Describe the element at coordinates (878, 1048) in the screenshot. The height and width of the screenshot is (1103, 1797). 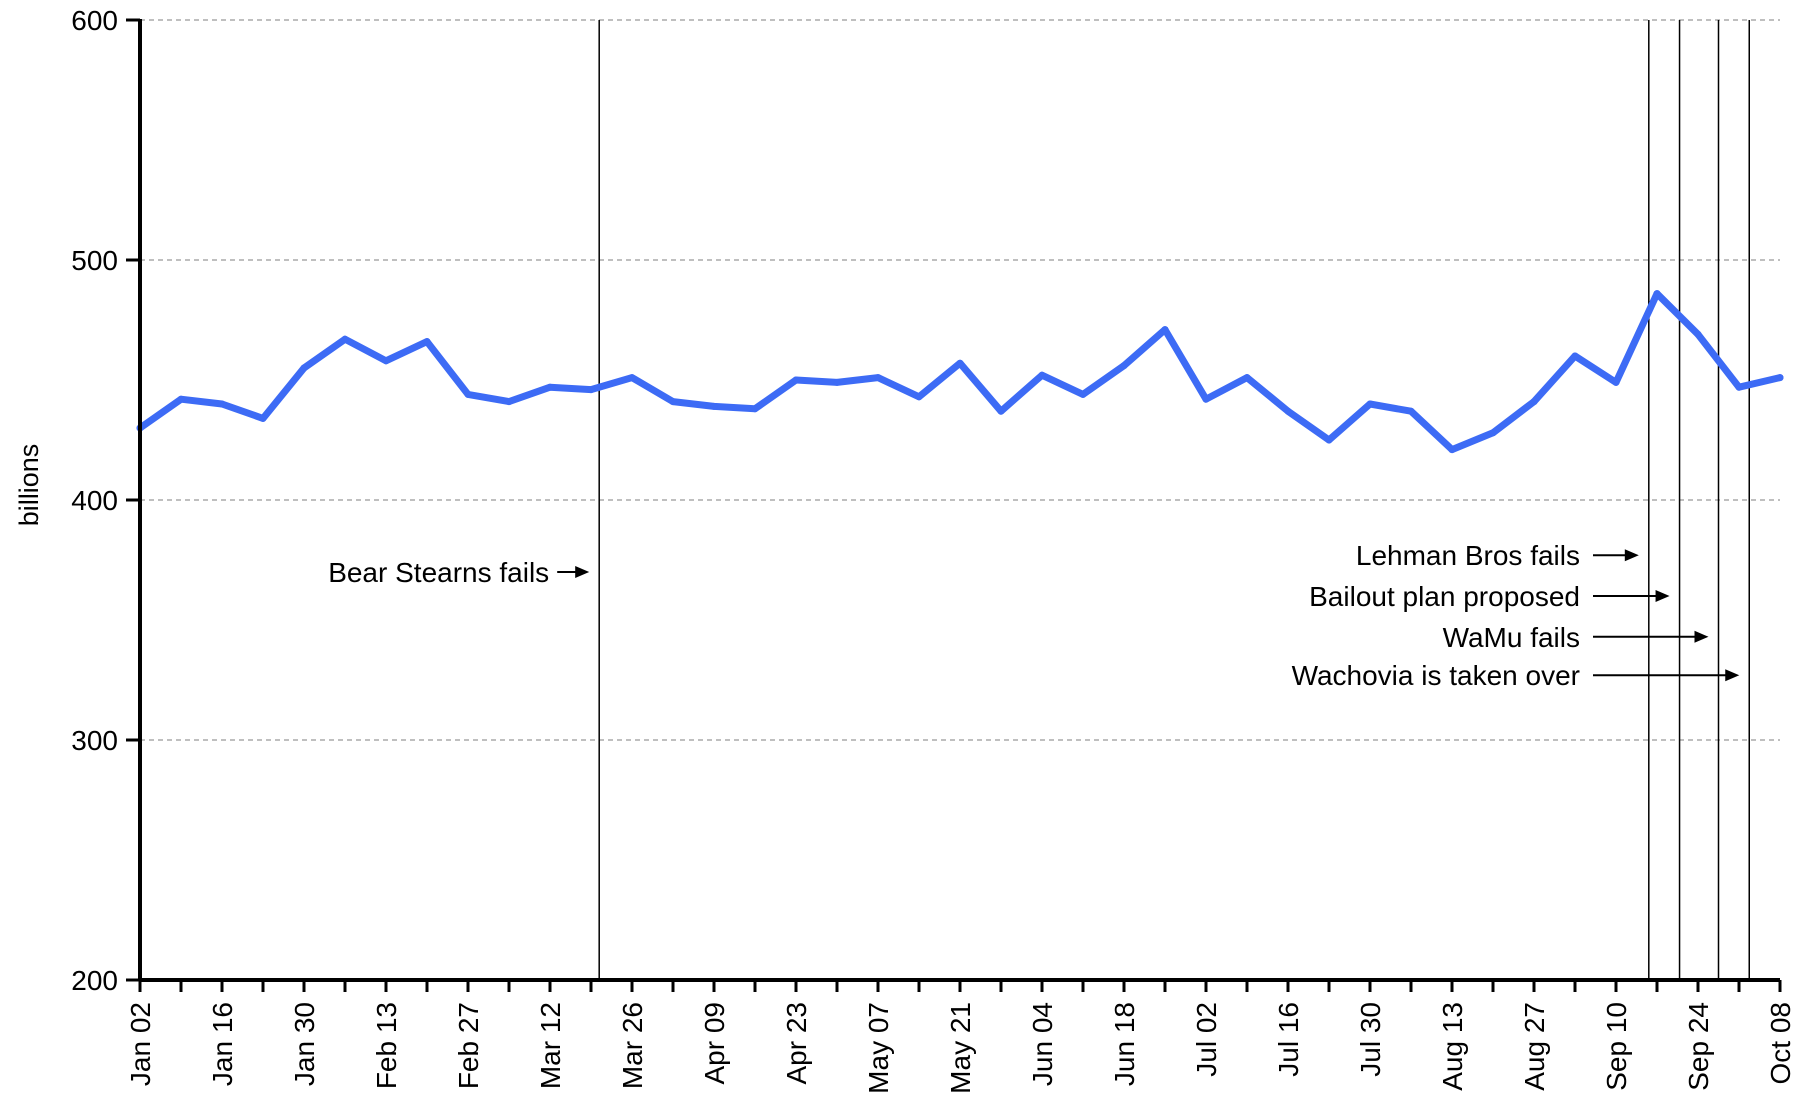
I see `x-tick-label: May 07` at that location.